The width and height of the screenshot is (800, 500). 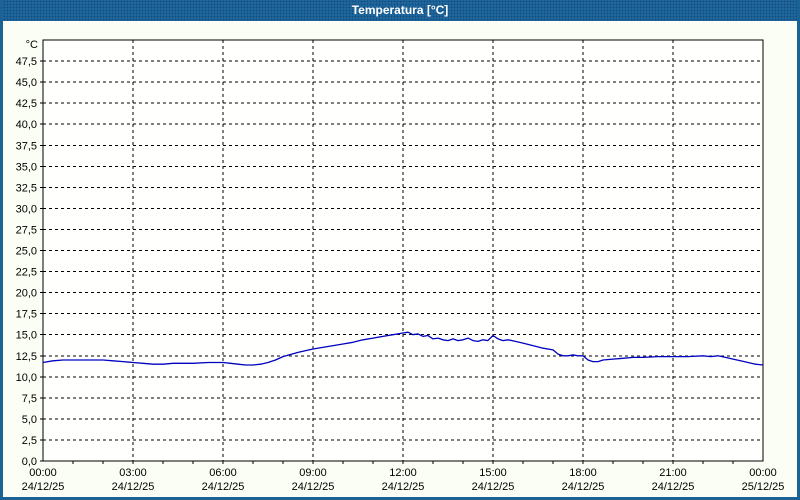 I want to click on window-titlebar: Temperatura [°C], so click(x=400, y=10).